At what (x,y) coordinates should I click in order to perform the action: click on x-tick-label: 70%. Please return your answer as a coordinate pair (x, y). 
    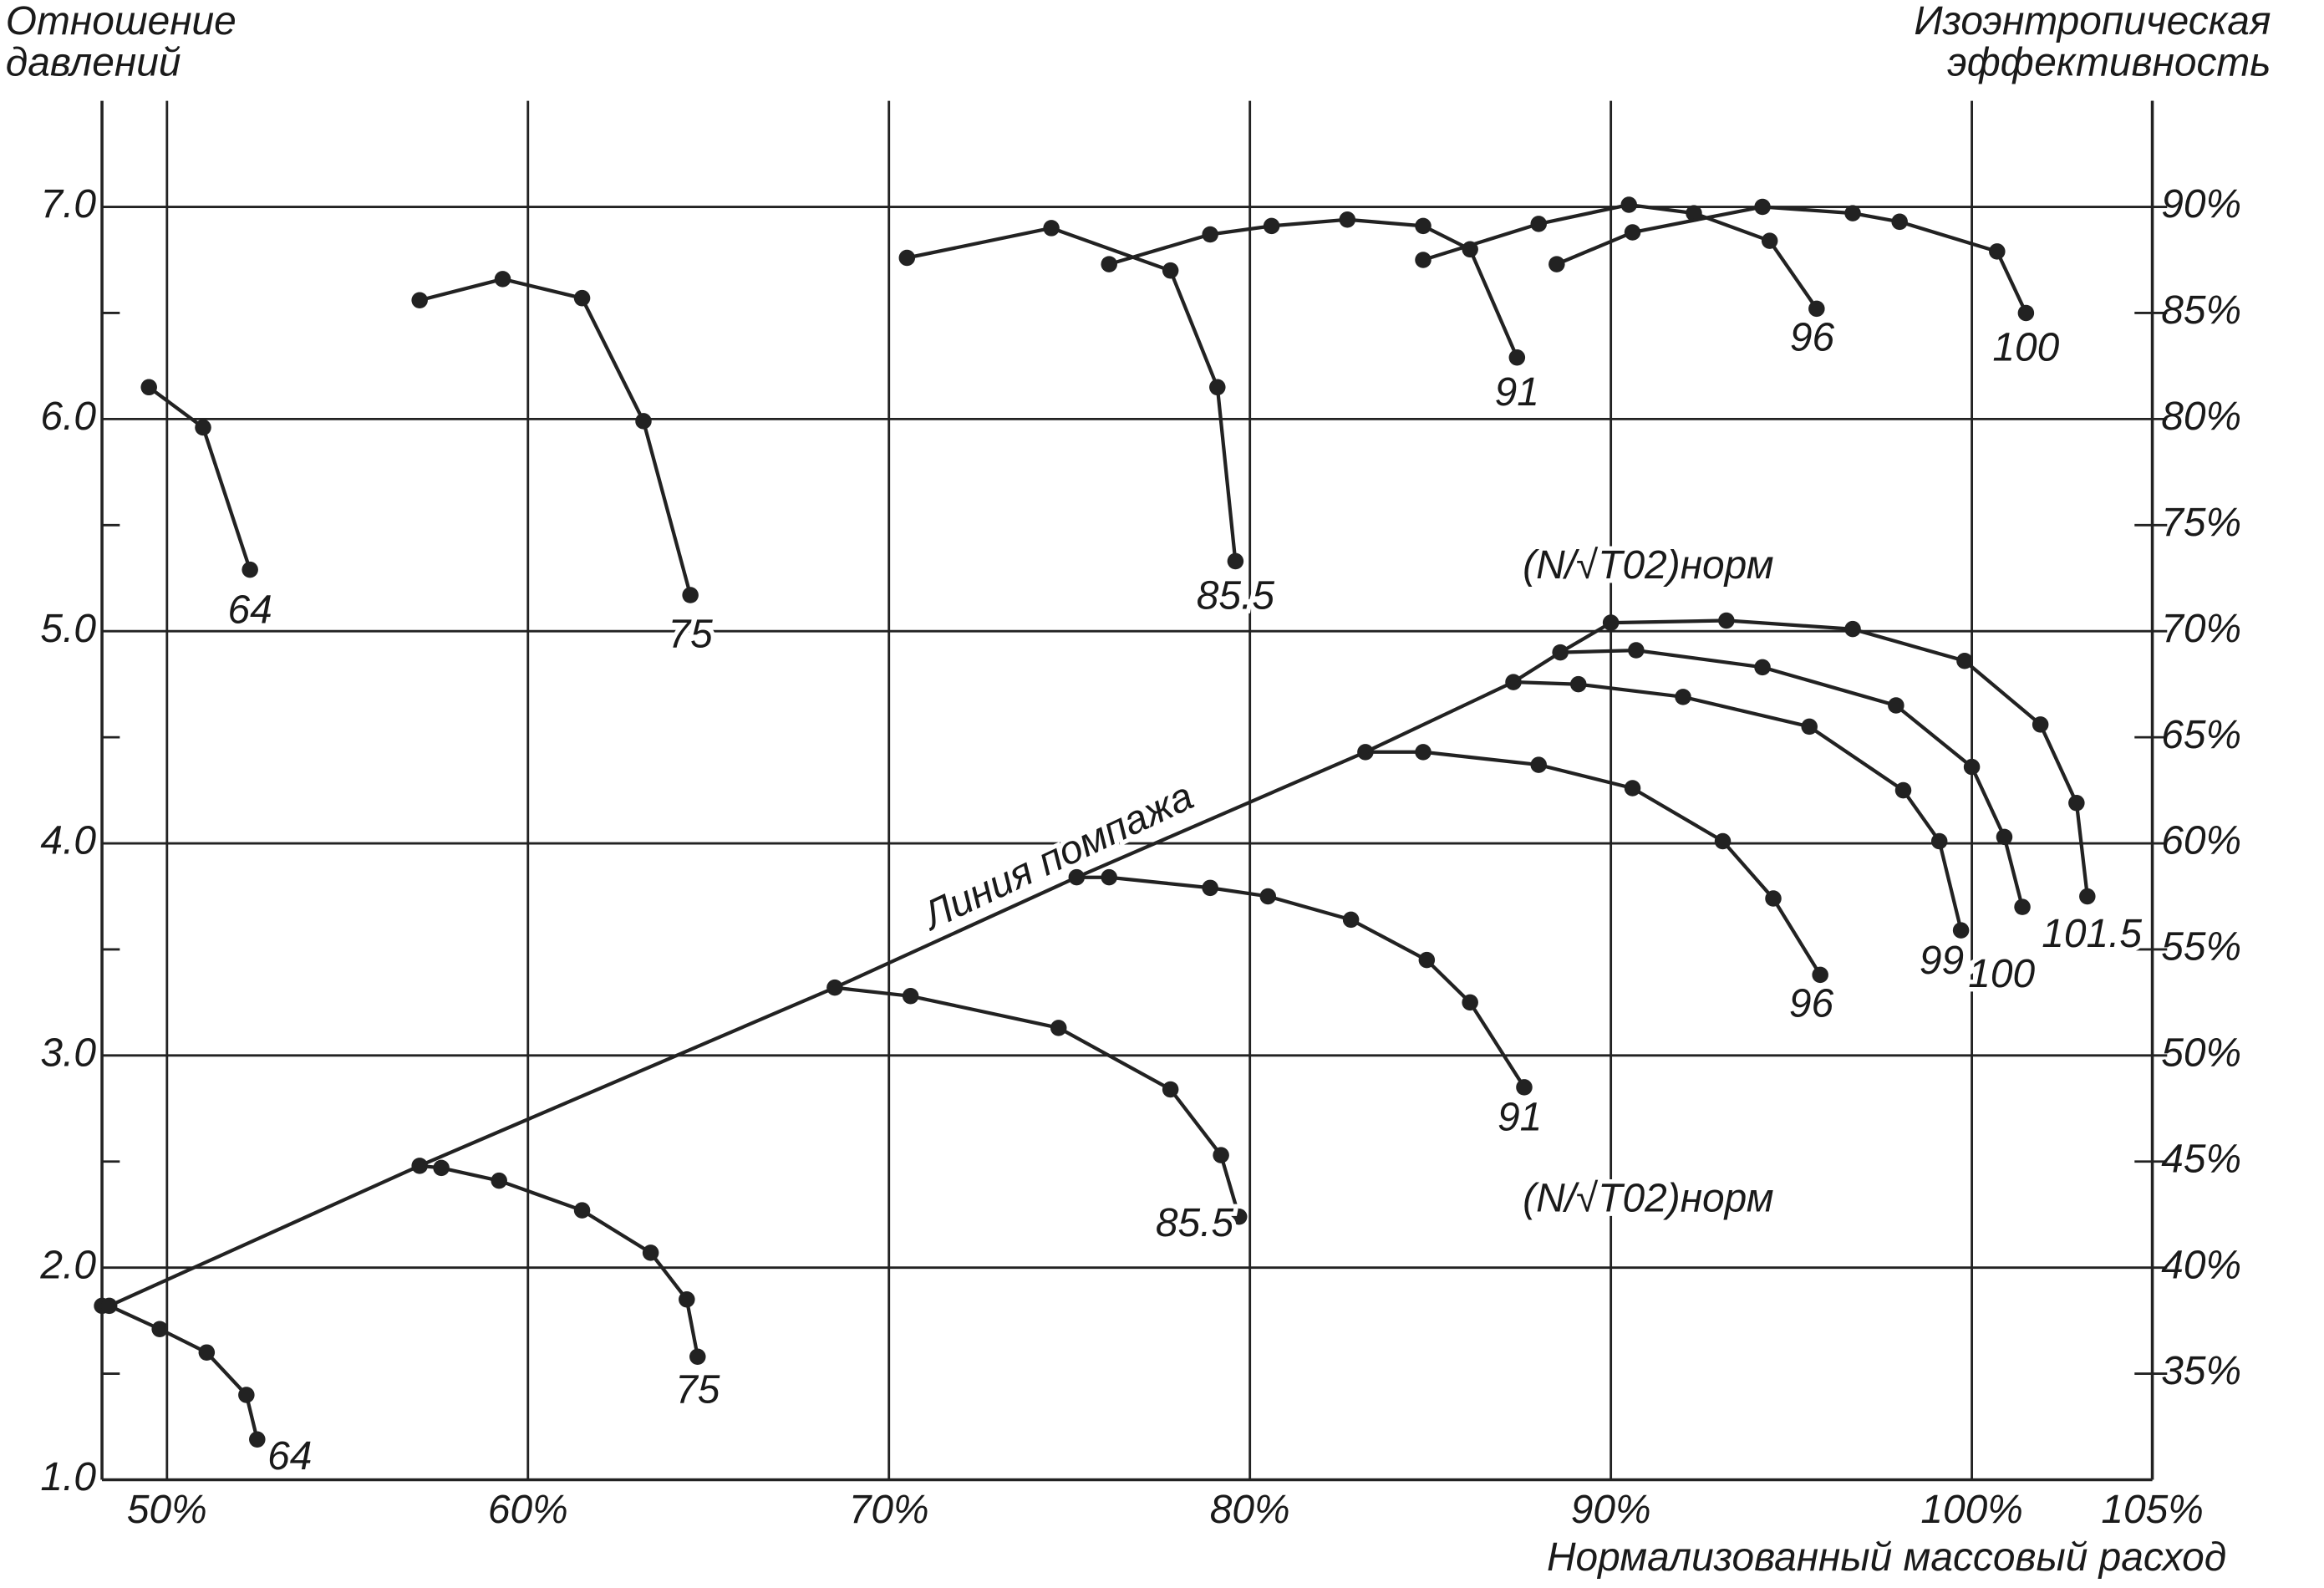
    Looking at the image, I should click on (889, 1510).